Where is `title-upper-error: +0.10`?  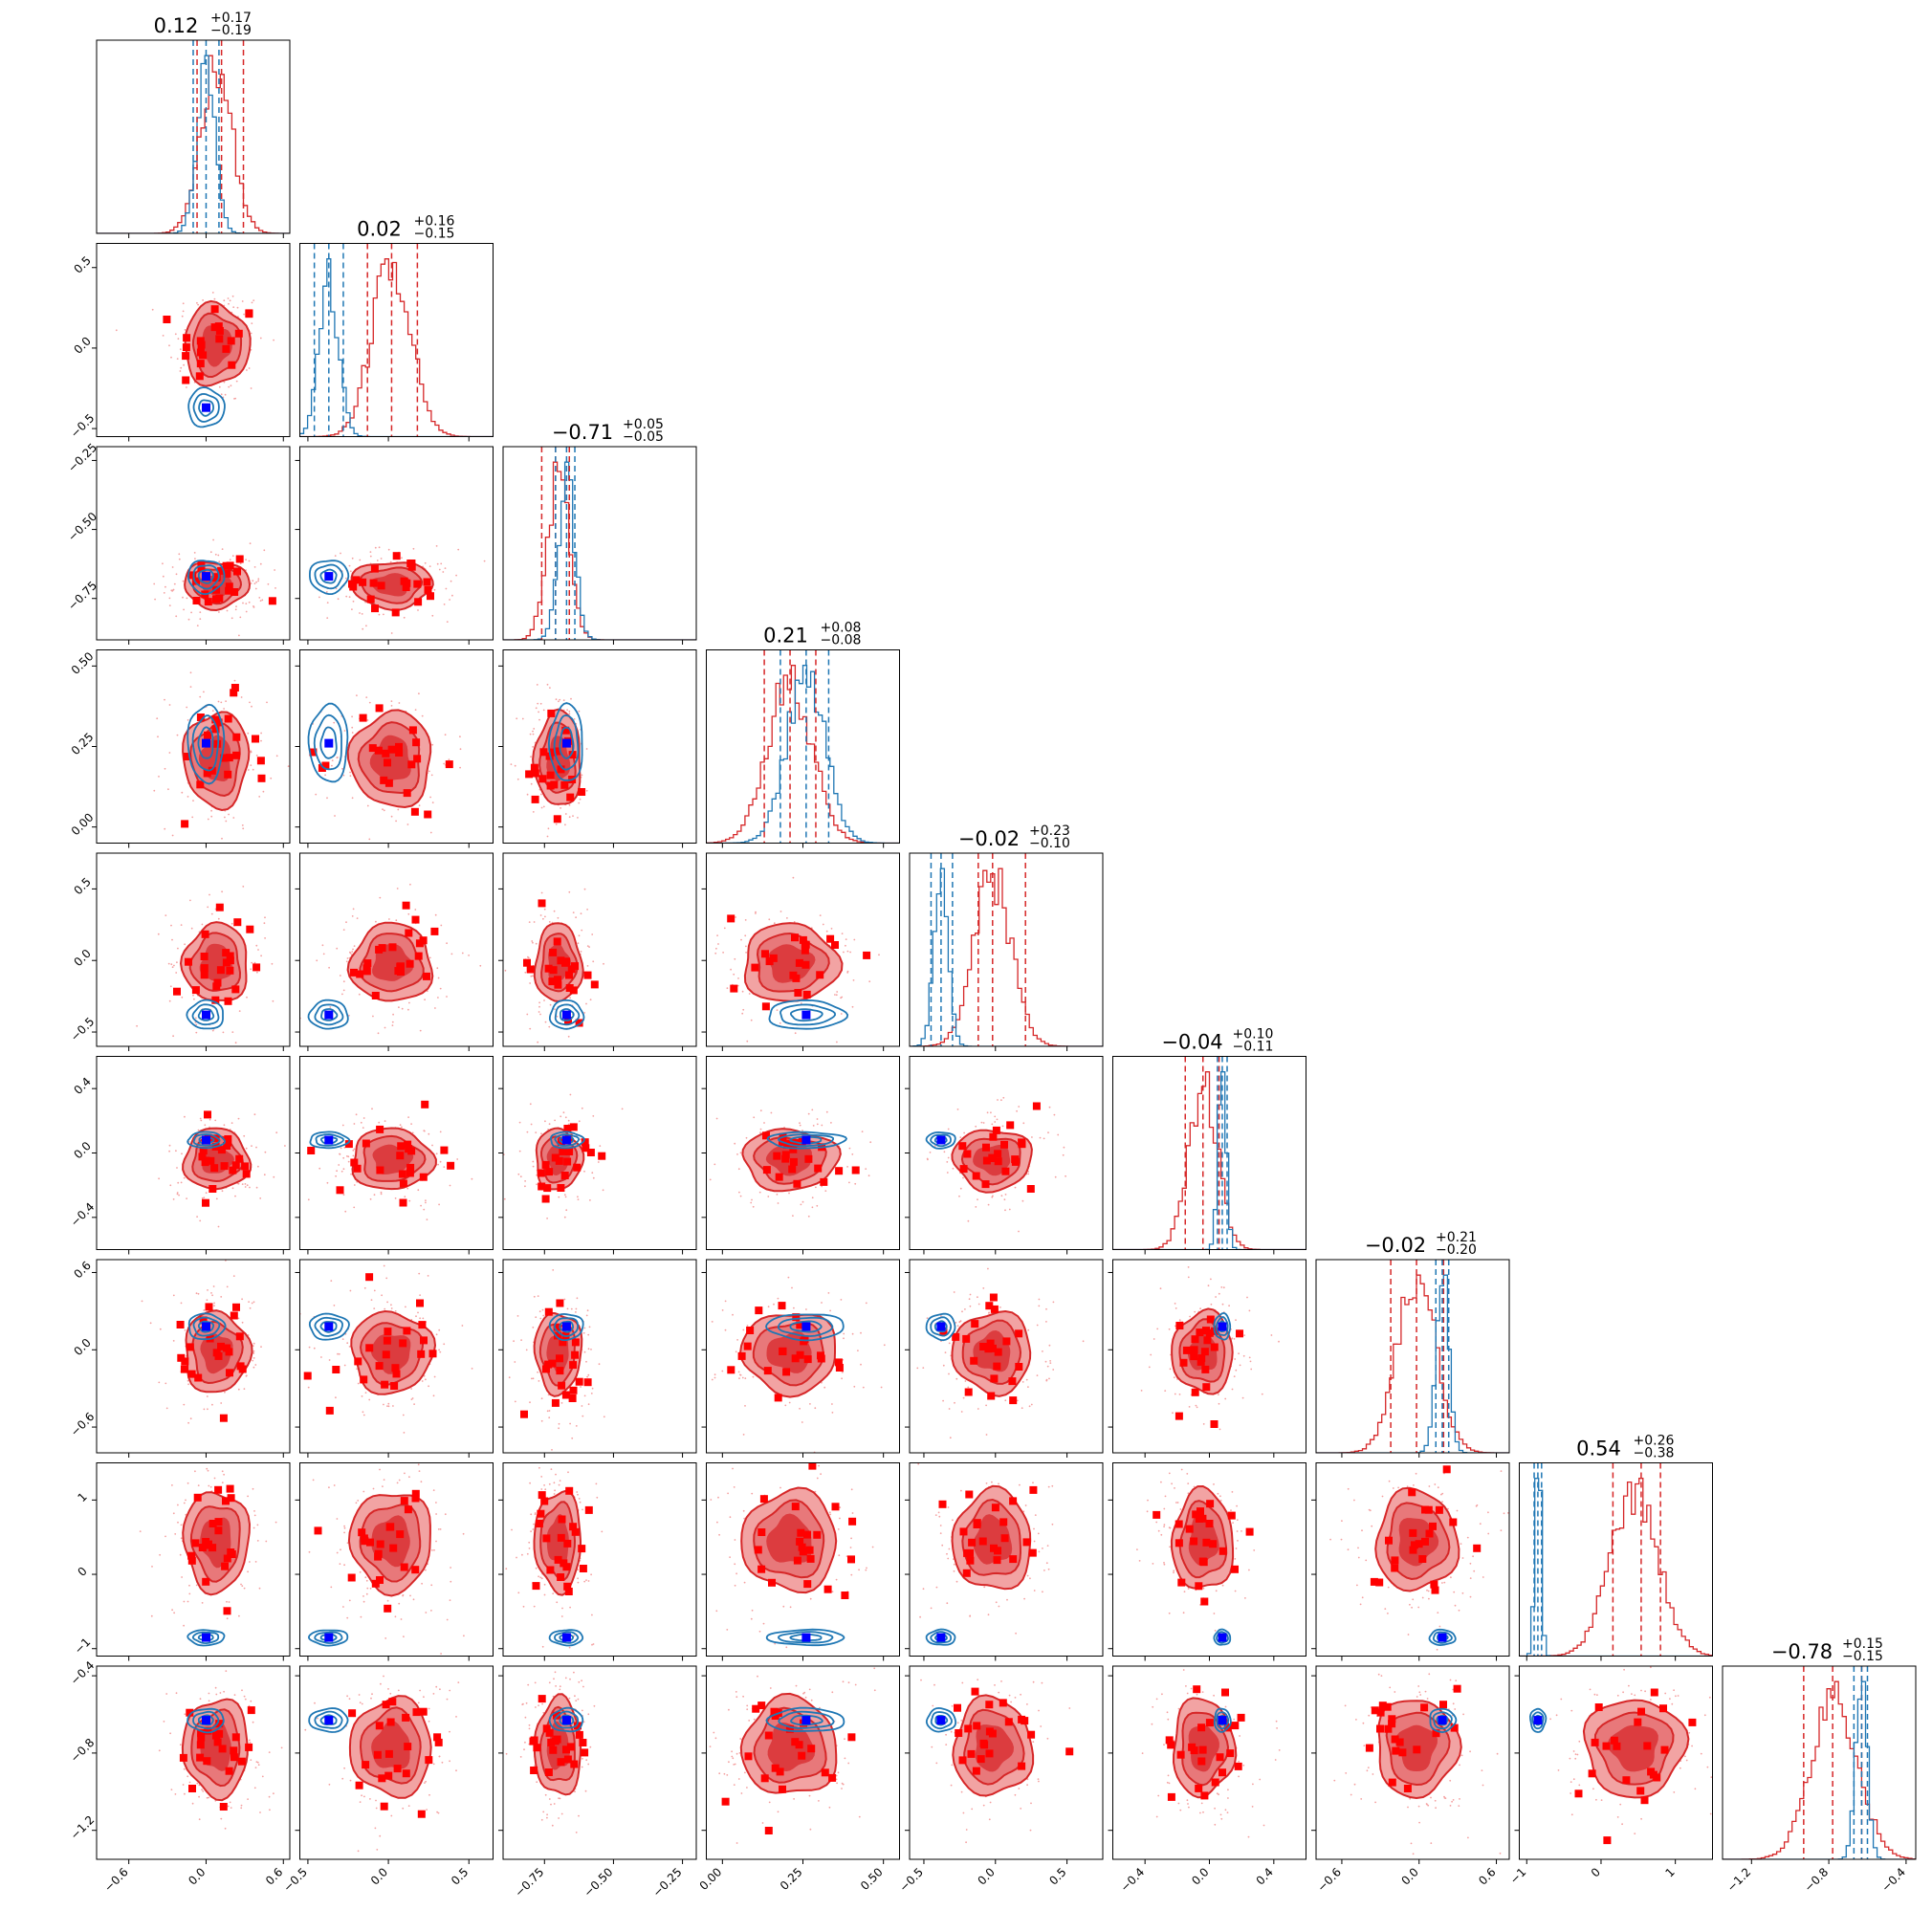 title-upper-error: +0.10 is located at coordinates (1253, 1035).